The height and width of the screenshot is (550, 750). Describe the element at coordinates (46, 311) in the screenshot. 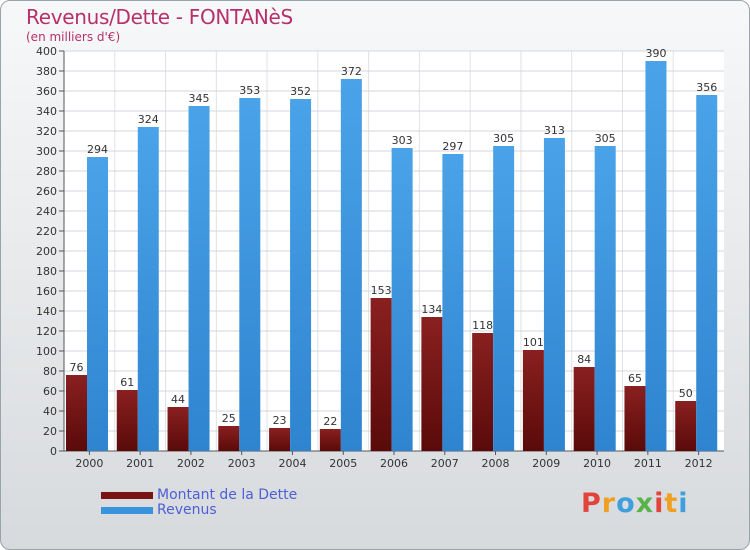

I see `y-tick-label: 140` at that location.